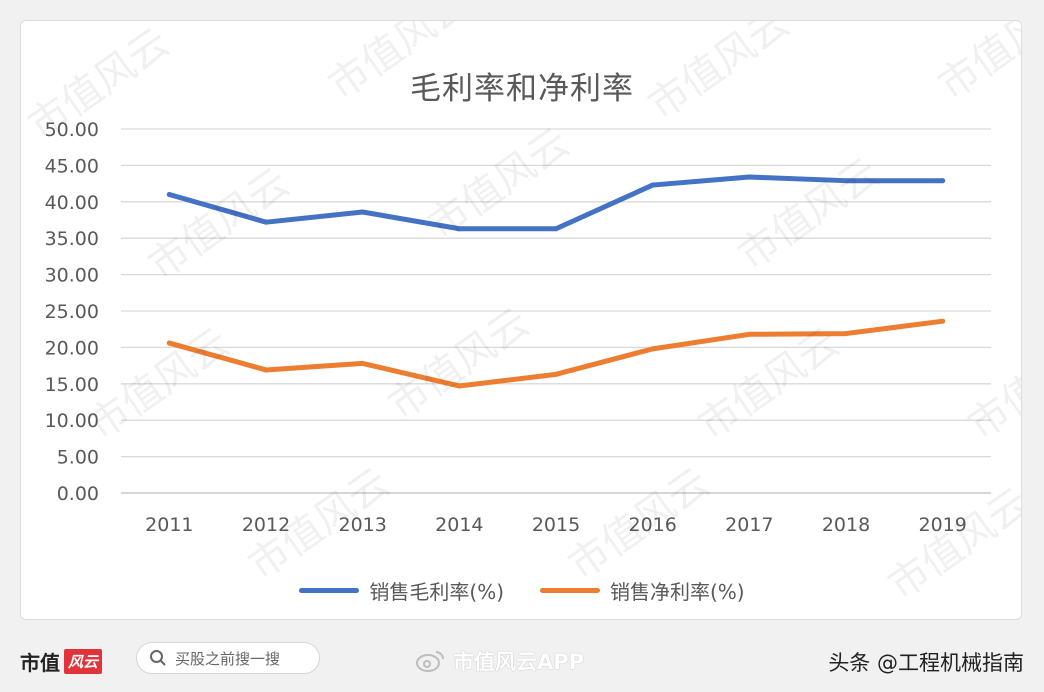  I want to click on x-tick-label: 2017, so click(749, 525).